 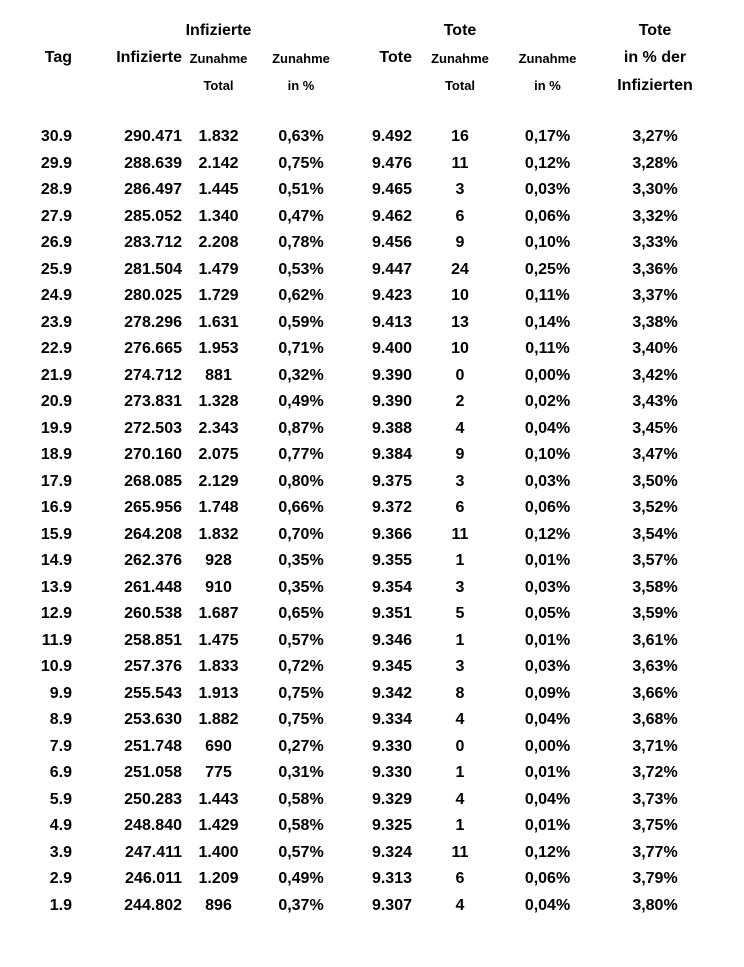 What do you see at coordinates (153, 349) in the screenshot?
I see `cell-infizierte: 276.665` at bounding box center [153, 349].